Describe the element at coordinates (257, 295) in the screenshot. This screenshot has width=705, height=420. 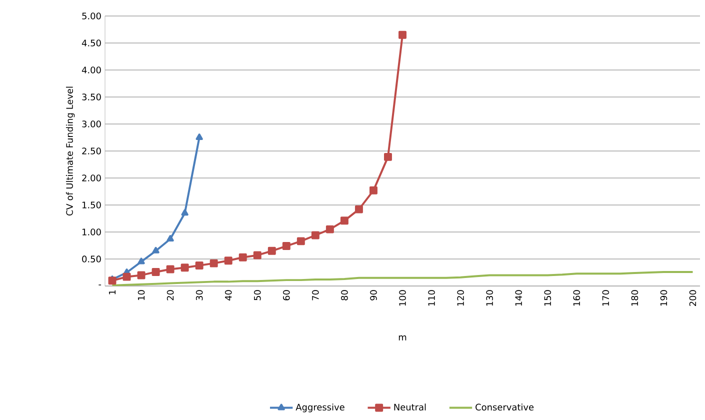
I see `x-tick-label: 50` at that location.